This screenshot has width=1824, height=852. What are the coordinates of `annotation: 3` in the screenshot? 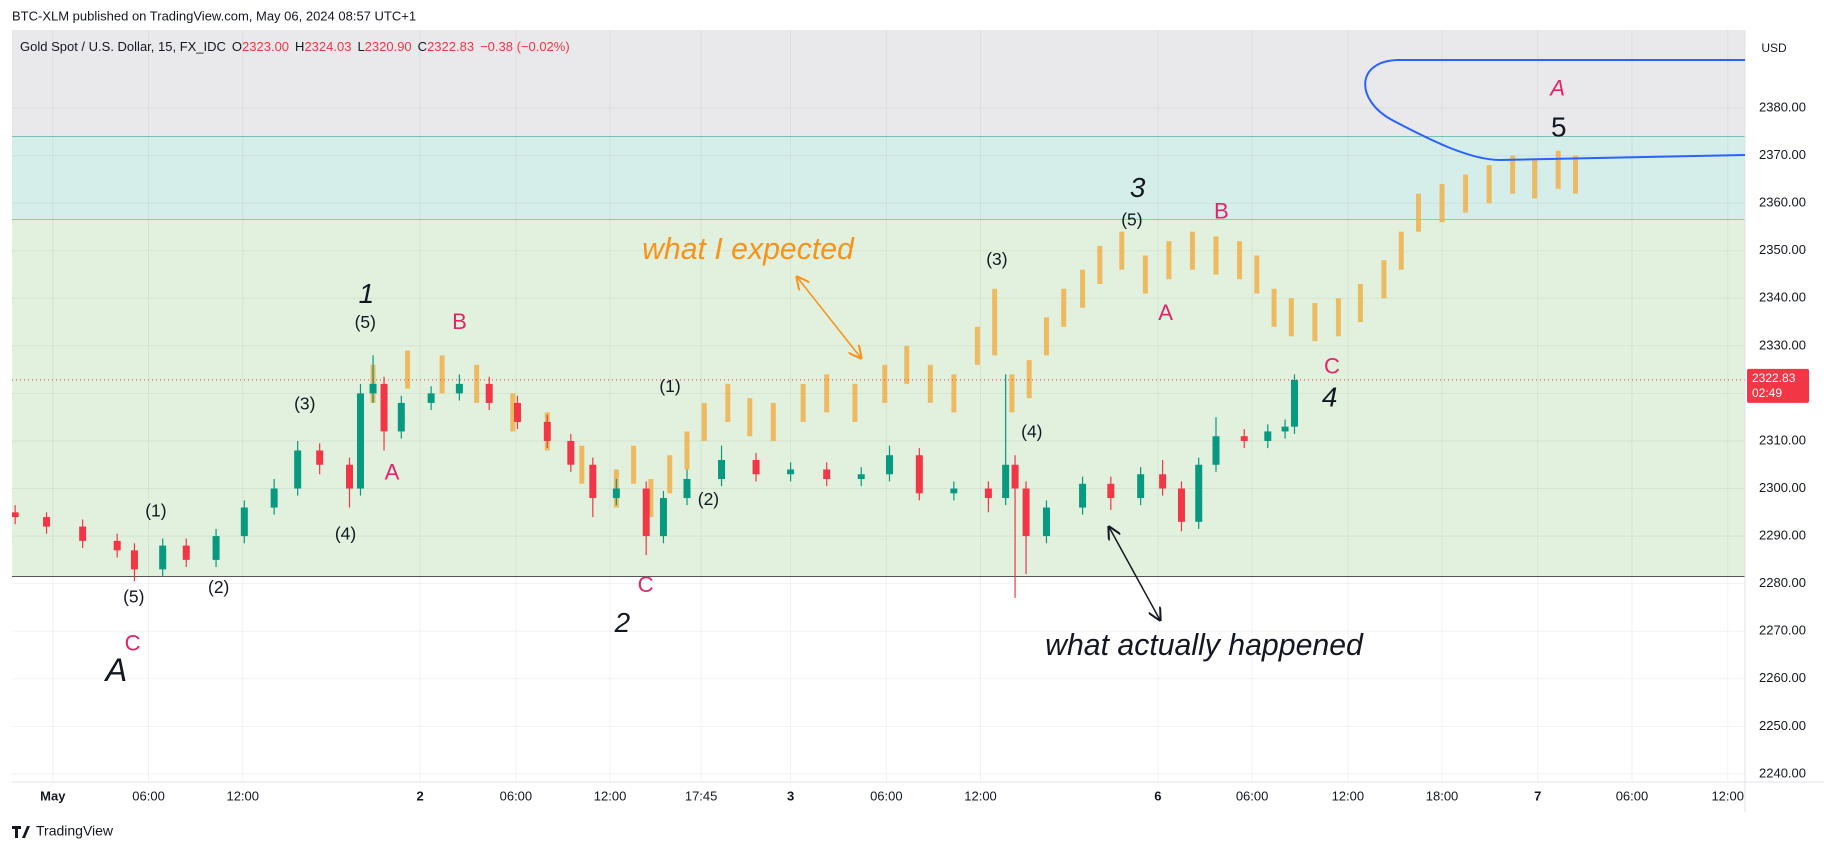 It's located at (1138, 187).